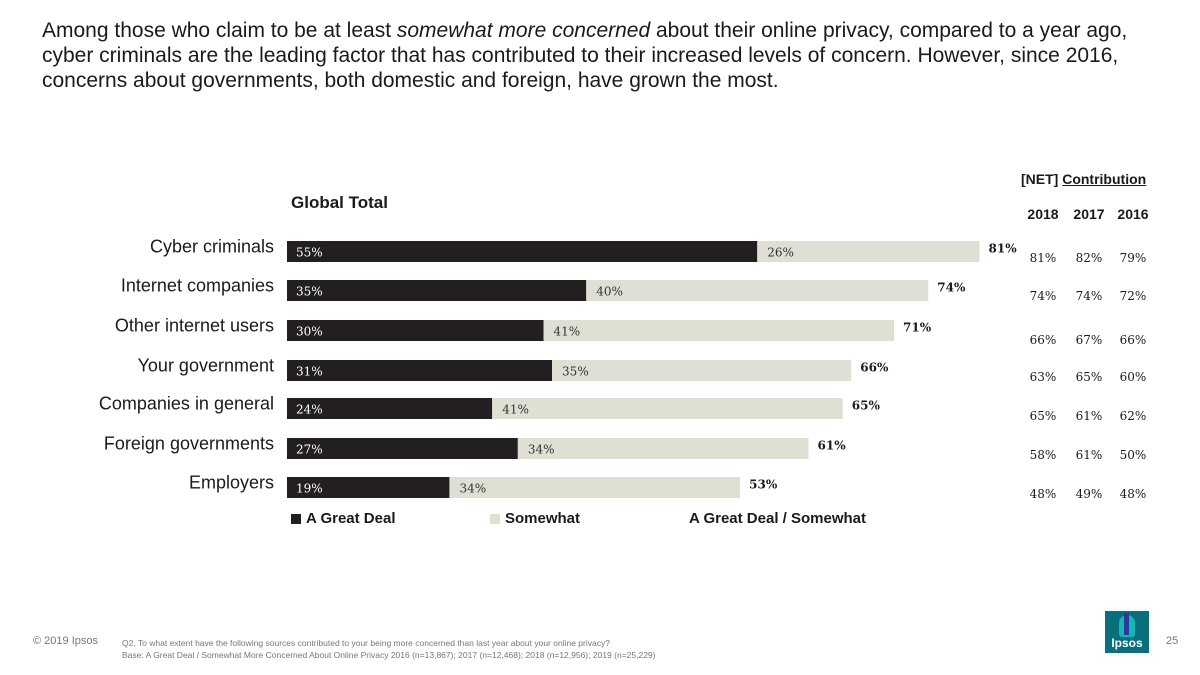 Image resolution: width=1200 pixels, height=675 pixels. I want to click on data-label-great-deal: 35%, so click(309, 292).